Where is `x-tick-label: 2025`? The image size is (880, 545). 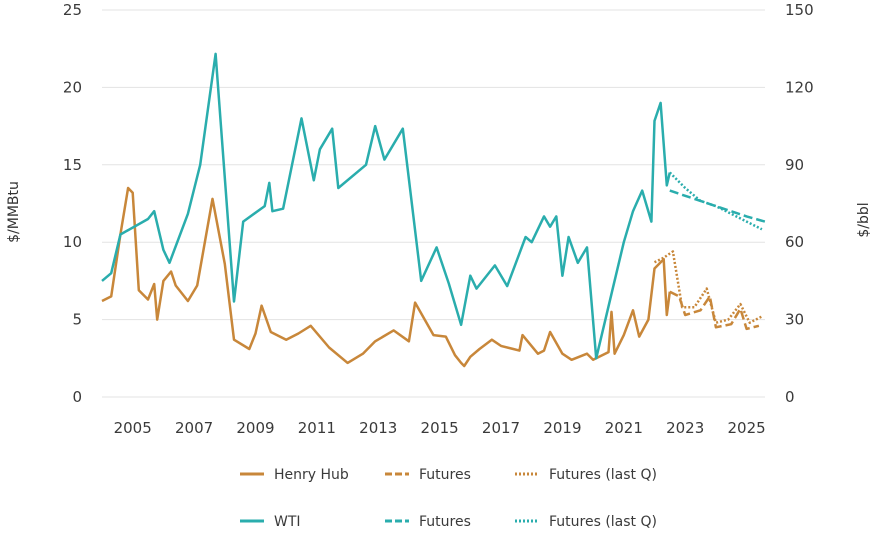 x-tick-label: 2025 is located at coordinates (746, 428).